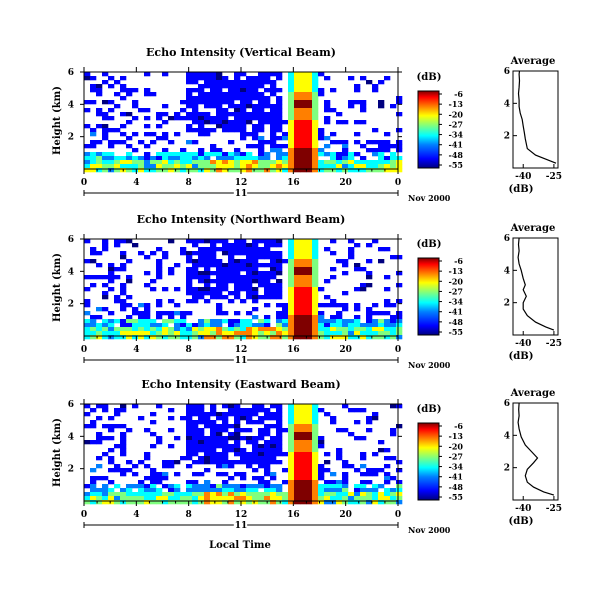 The height and width of the screenshot is (598, 610). I want to click on heatmap-title: Echo Intensity (Northward Beam), so click(241, 219).